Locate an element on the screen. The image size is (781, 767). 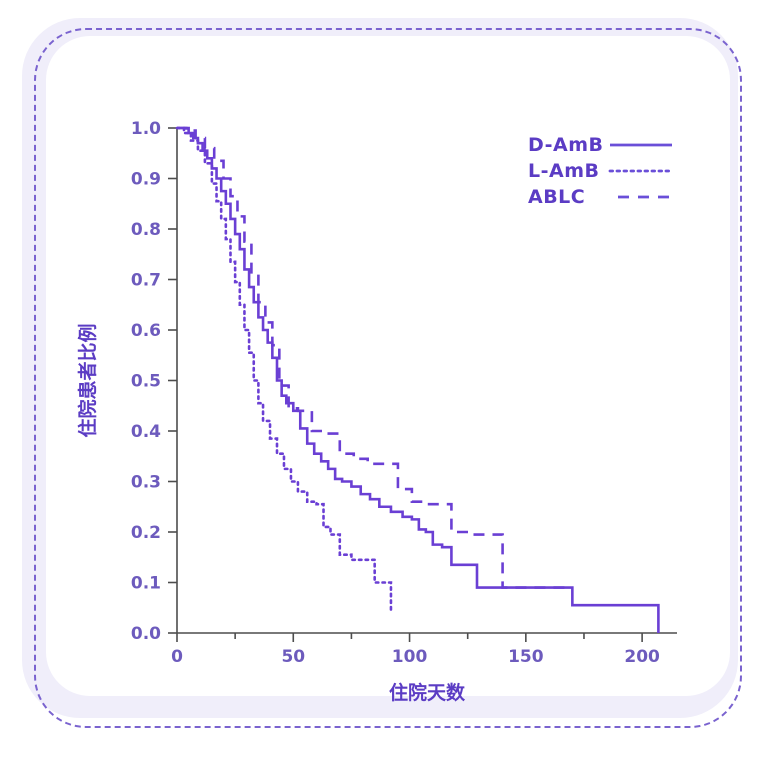
legend-label-d-amb: D-AmB is located at coordinates (566, 145).